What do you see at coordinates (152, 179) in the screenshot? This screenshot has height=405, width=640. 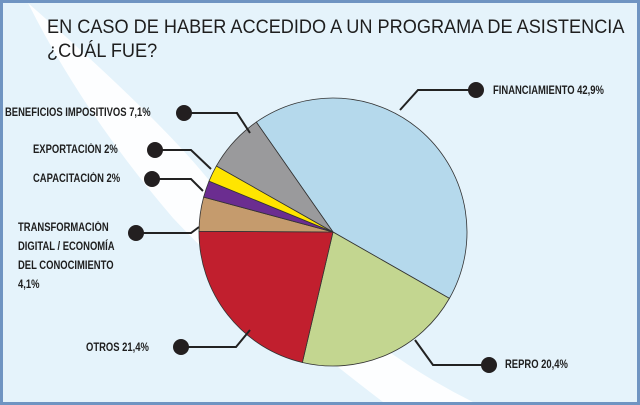 I see `leader-dot-capacitacion` at bounding box center [152, 179].